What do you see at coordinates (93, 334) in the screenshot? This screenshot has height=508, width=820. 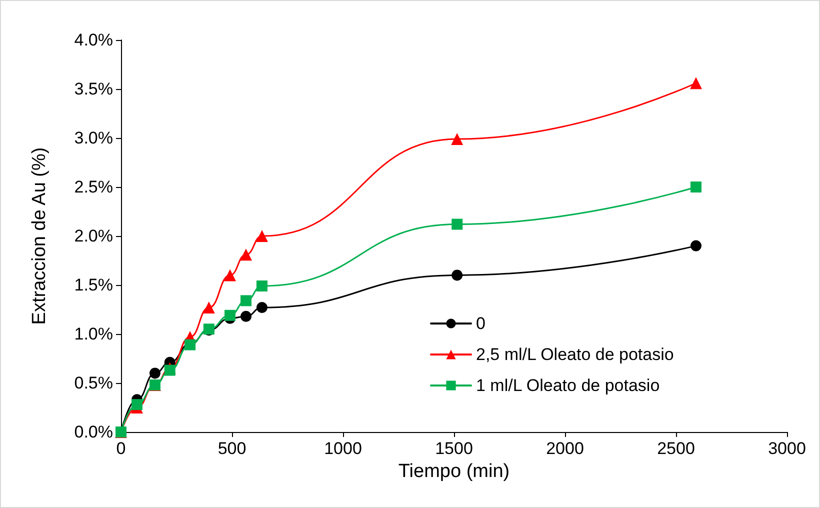 I see `y-tick-label: 1.0%` at bounding box center [93, 334].